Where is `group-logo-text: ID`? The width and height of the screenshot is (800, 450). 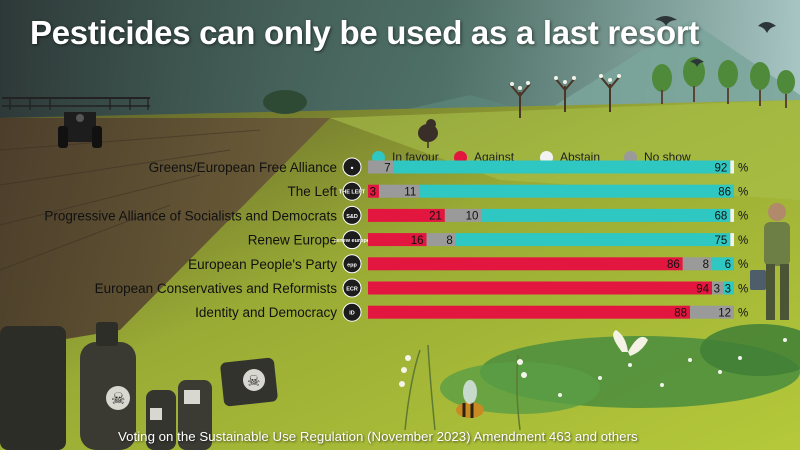 group-logo-text: ID is located at coordinates (352, 314).